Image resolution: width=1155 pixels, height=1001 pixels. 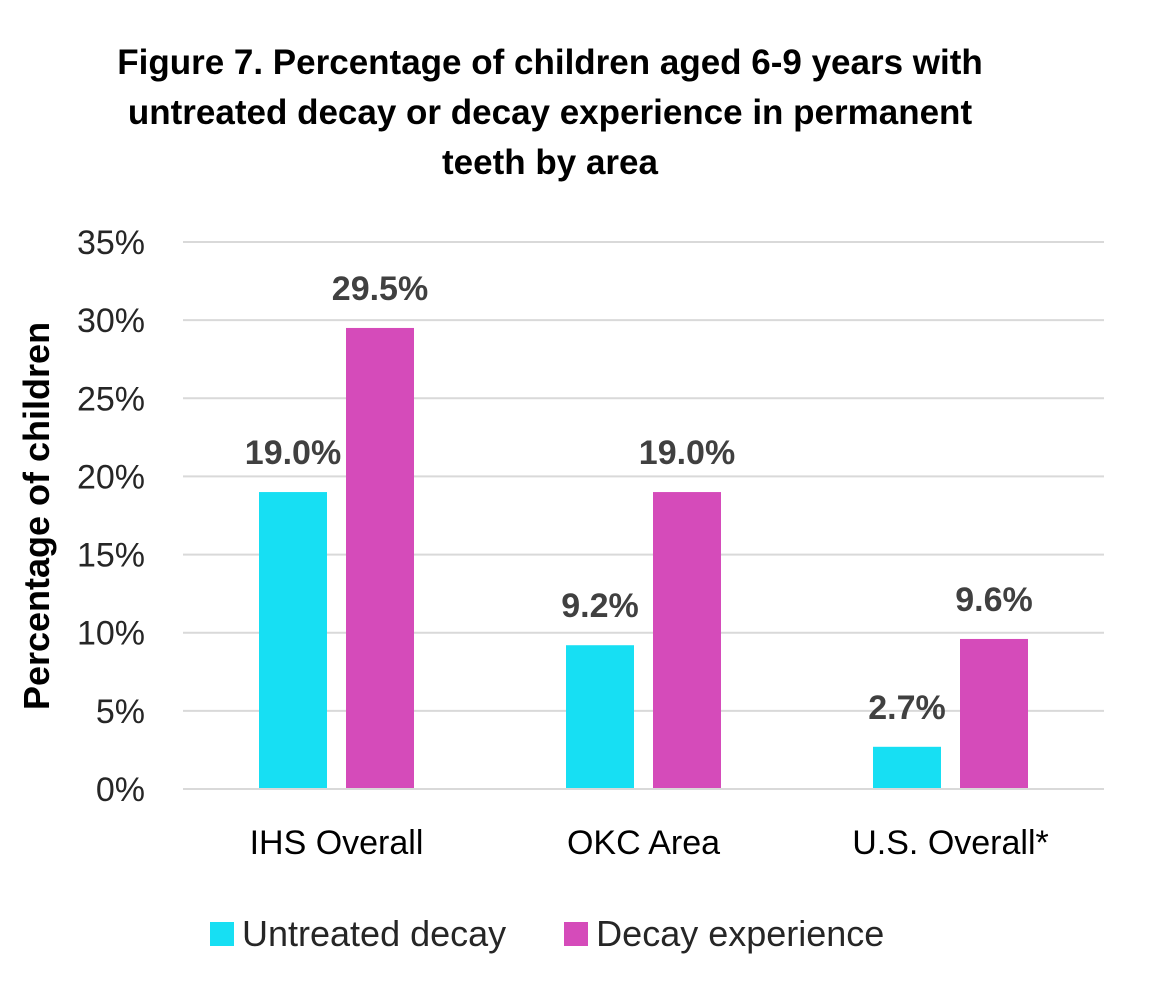 What do you see at coordinates (994, 600) in the screenshot?
I see `data-label: 9.6%` at bounding box center [994, 600].